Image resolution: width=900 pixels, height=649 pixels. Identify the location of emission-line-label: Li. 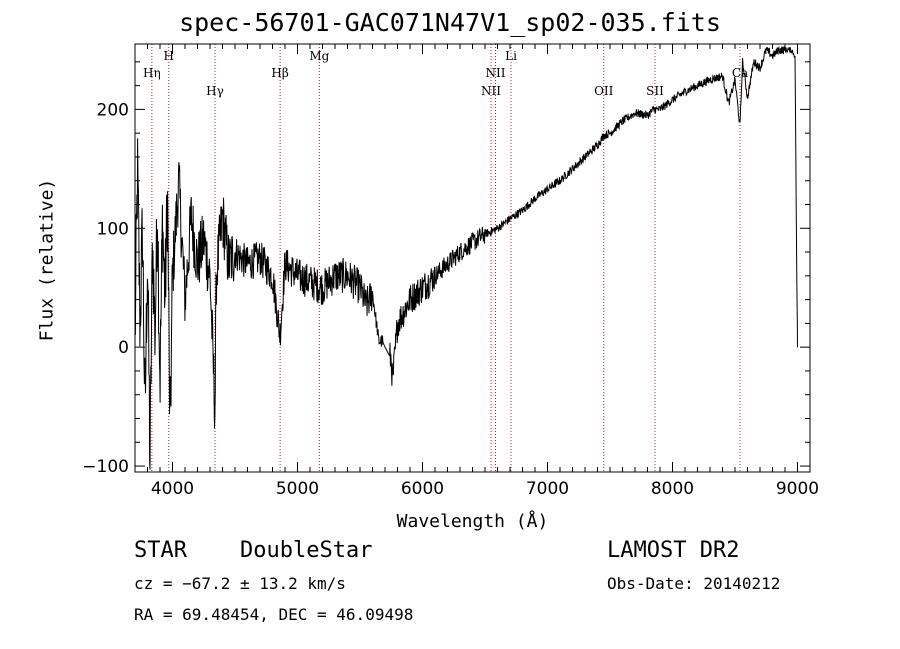
(511, 56).